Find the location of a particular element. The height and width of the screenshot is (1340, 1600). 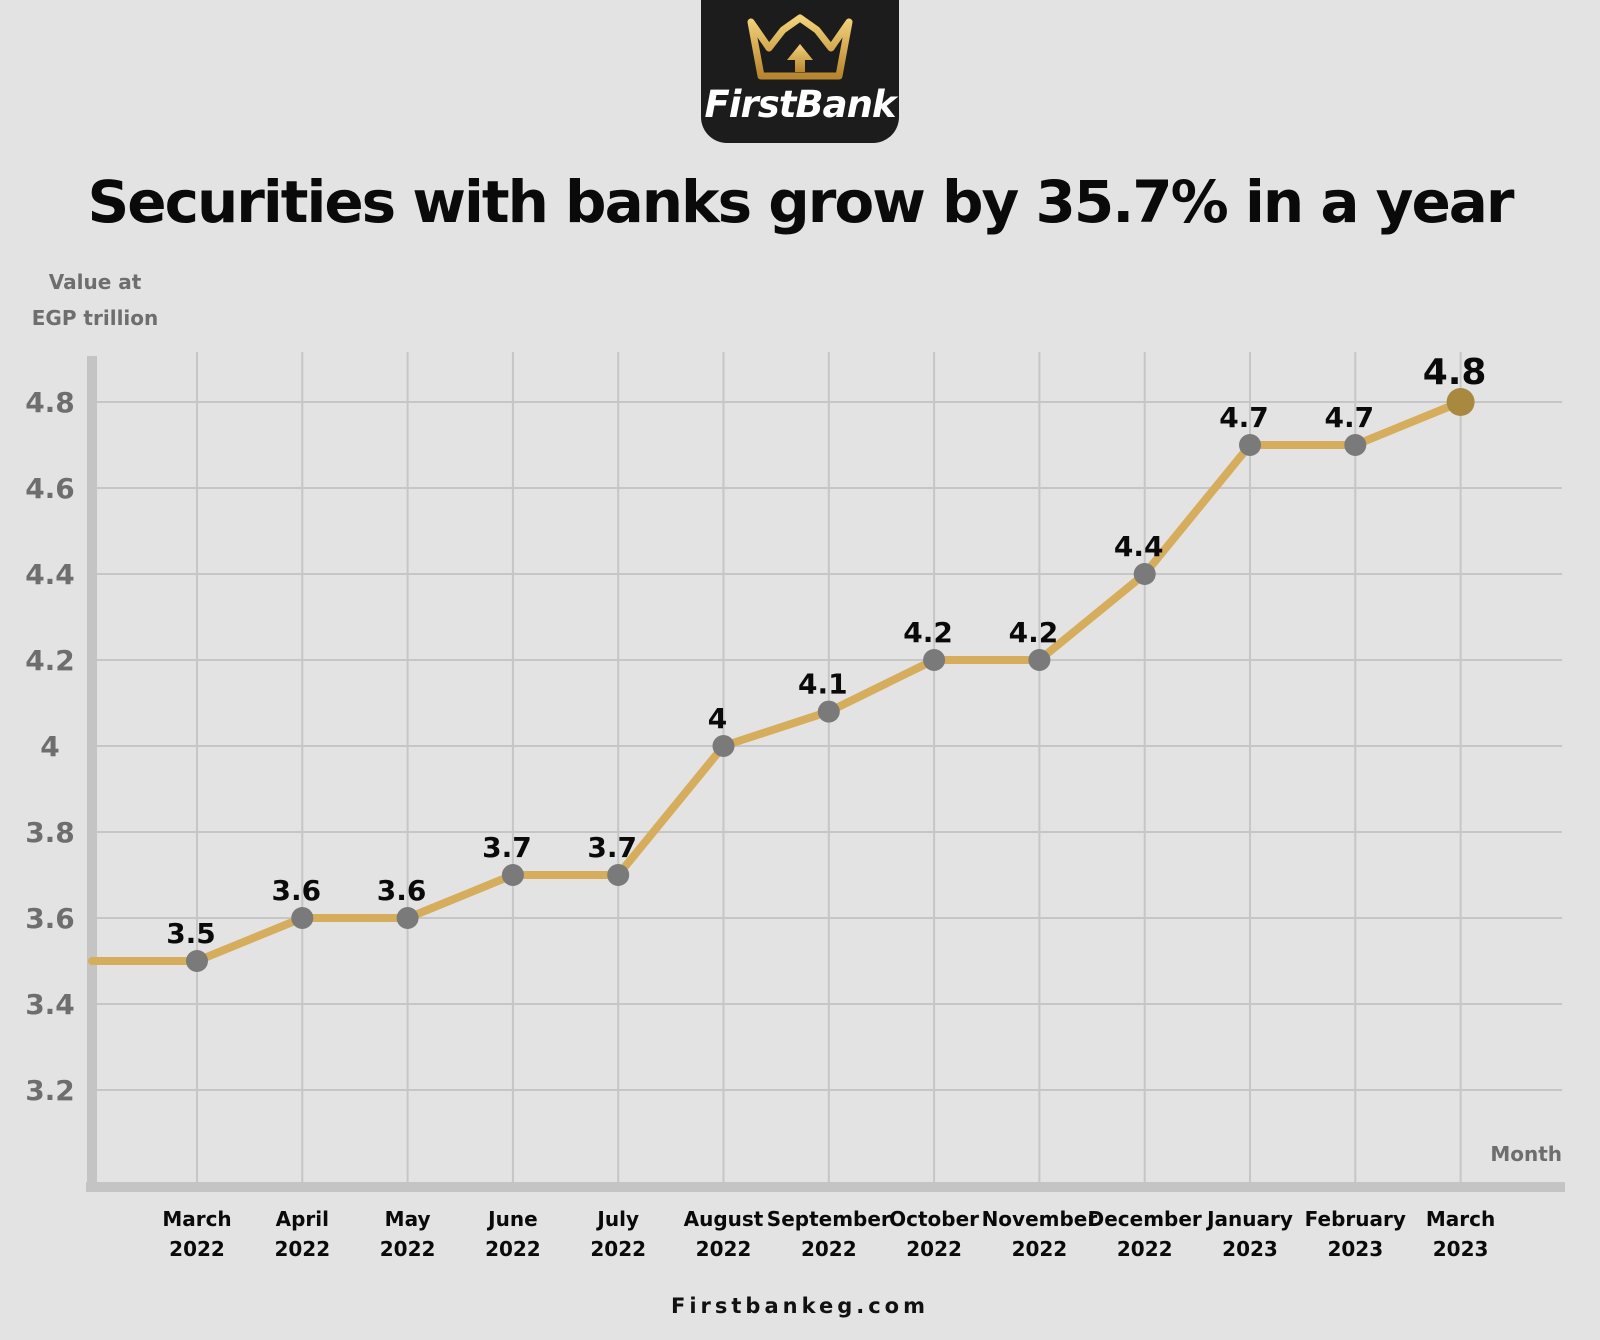

logo-badge: FirstBank is located at coordinates (800, 71).